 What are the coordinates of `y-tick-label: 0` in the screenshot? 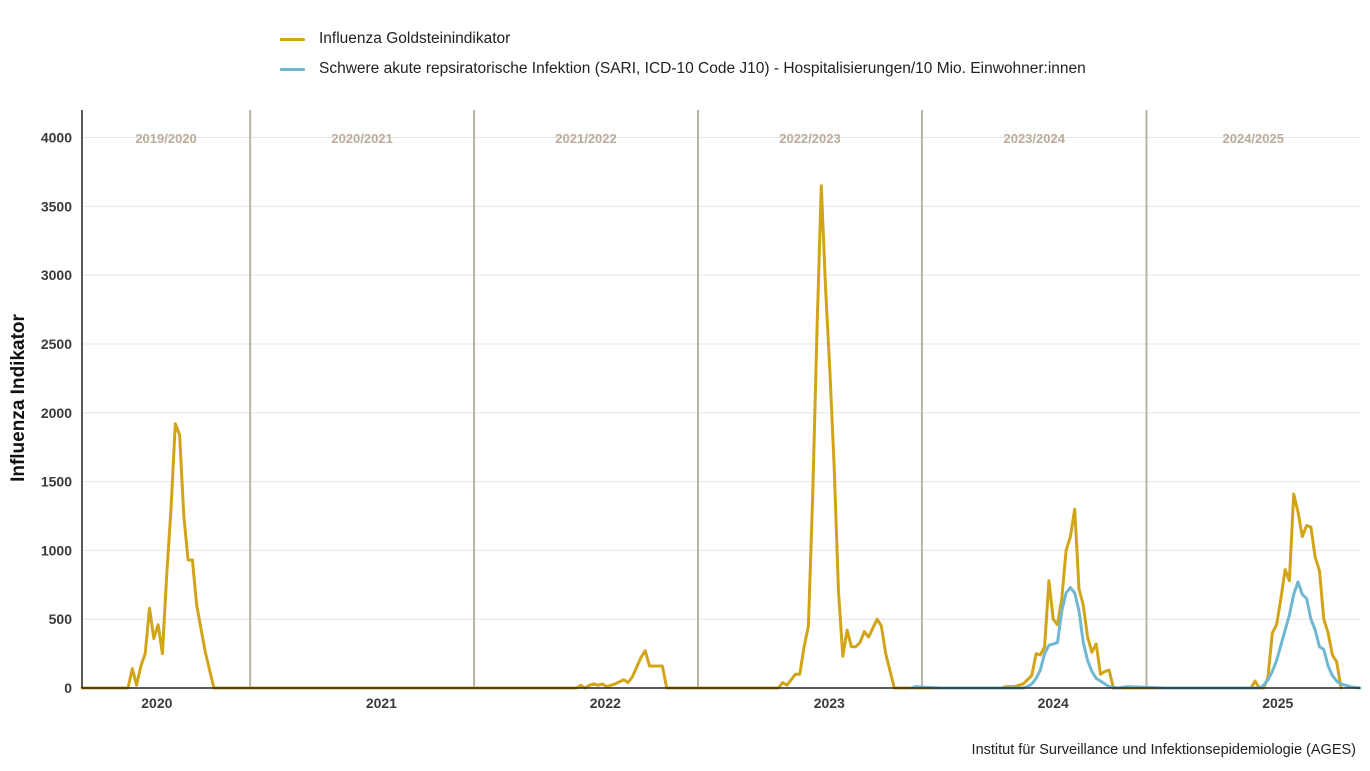 It's located at (68, 688).